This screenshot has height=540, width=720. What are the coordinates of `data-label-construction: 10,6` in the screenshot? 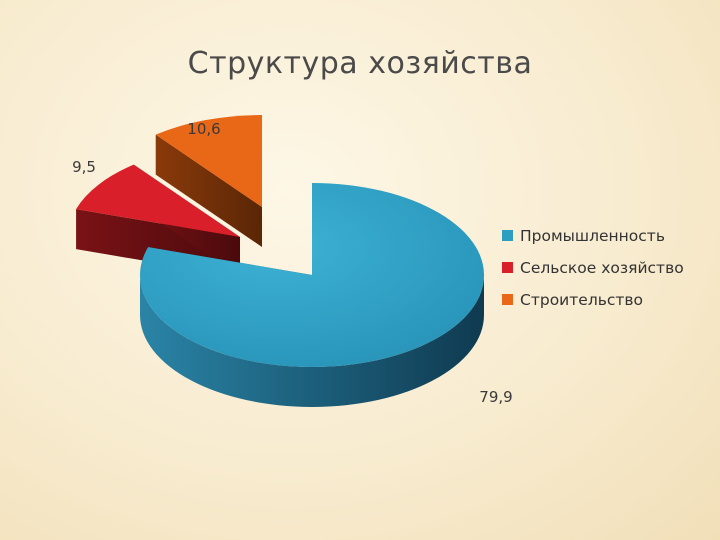 It's located at (203, 129).